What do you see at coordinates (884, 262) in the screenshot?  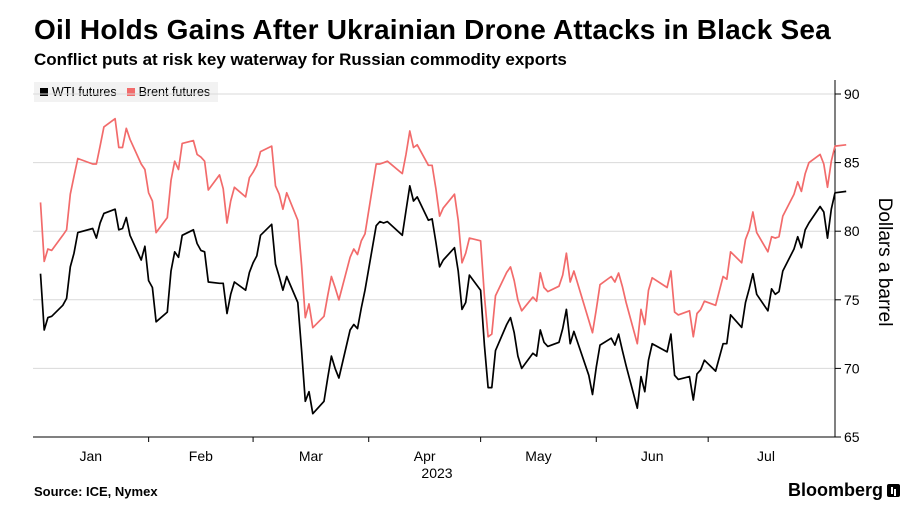 I see `y-axis-label: Dollars a barrel` at bounding box center [884, 262].